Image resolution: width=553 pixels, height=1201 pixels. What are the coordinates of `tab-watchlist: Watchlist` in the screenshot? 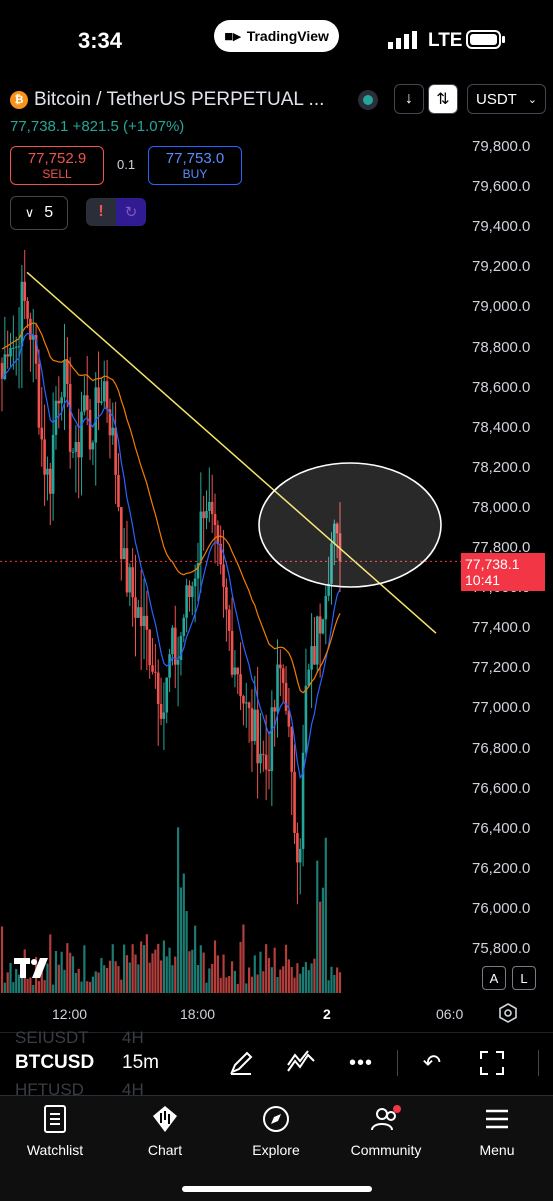 It's located at (55, 1130).